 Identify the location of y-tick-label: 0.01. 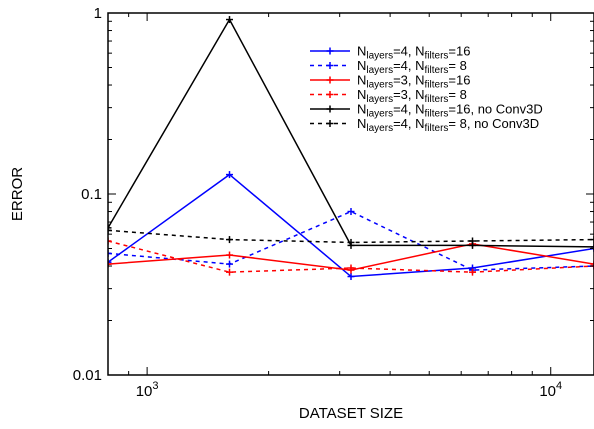
(87, 375).